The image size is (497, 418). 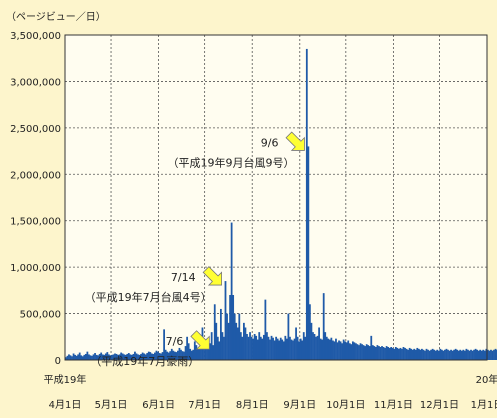 What do you see at coordinates (35, 36) in the screenshot?
I see `y-tick-label: 3,500,000` at bounding box center [35, 36].